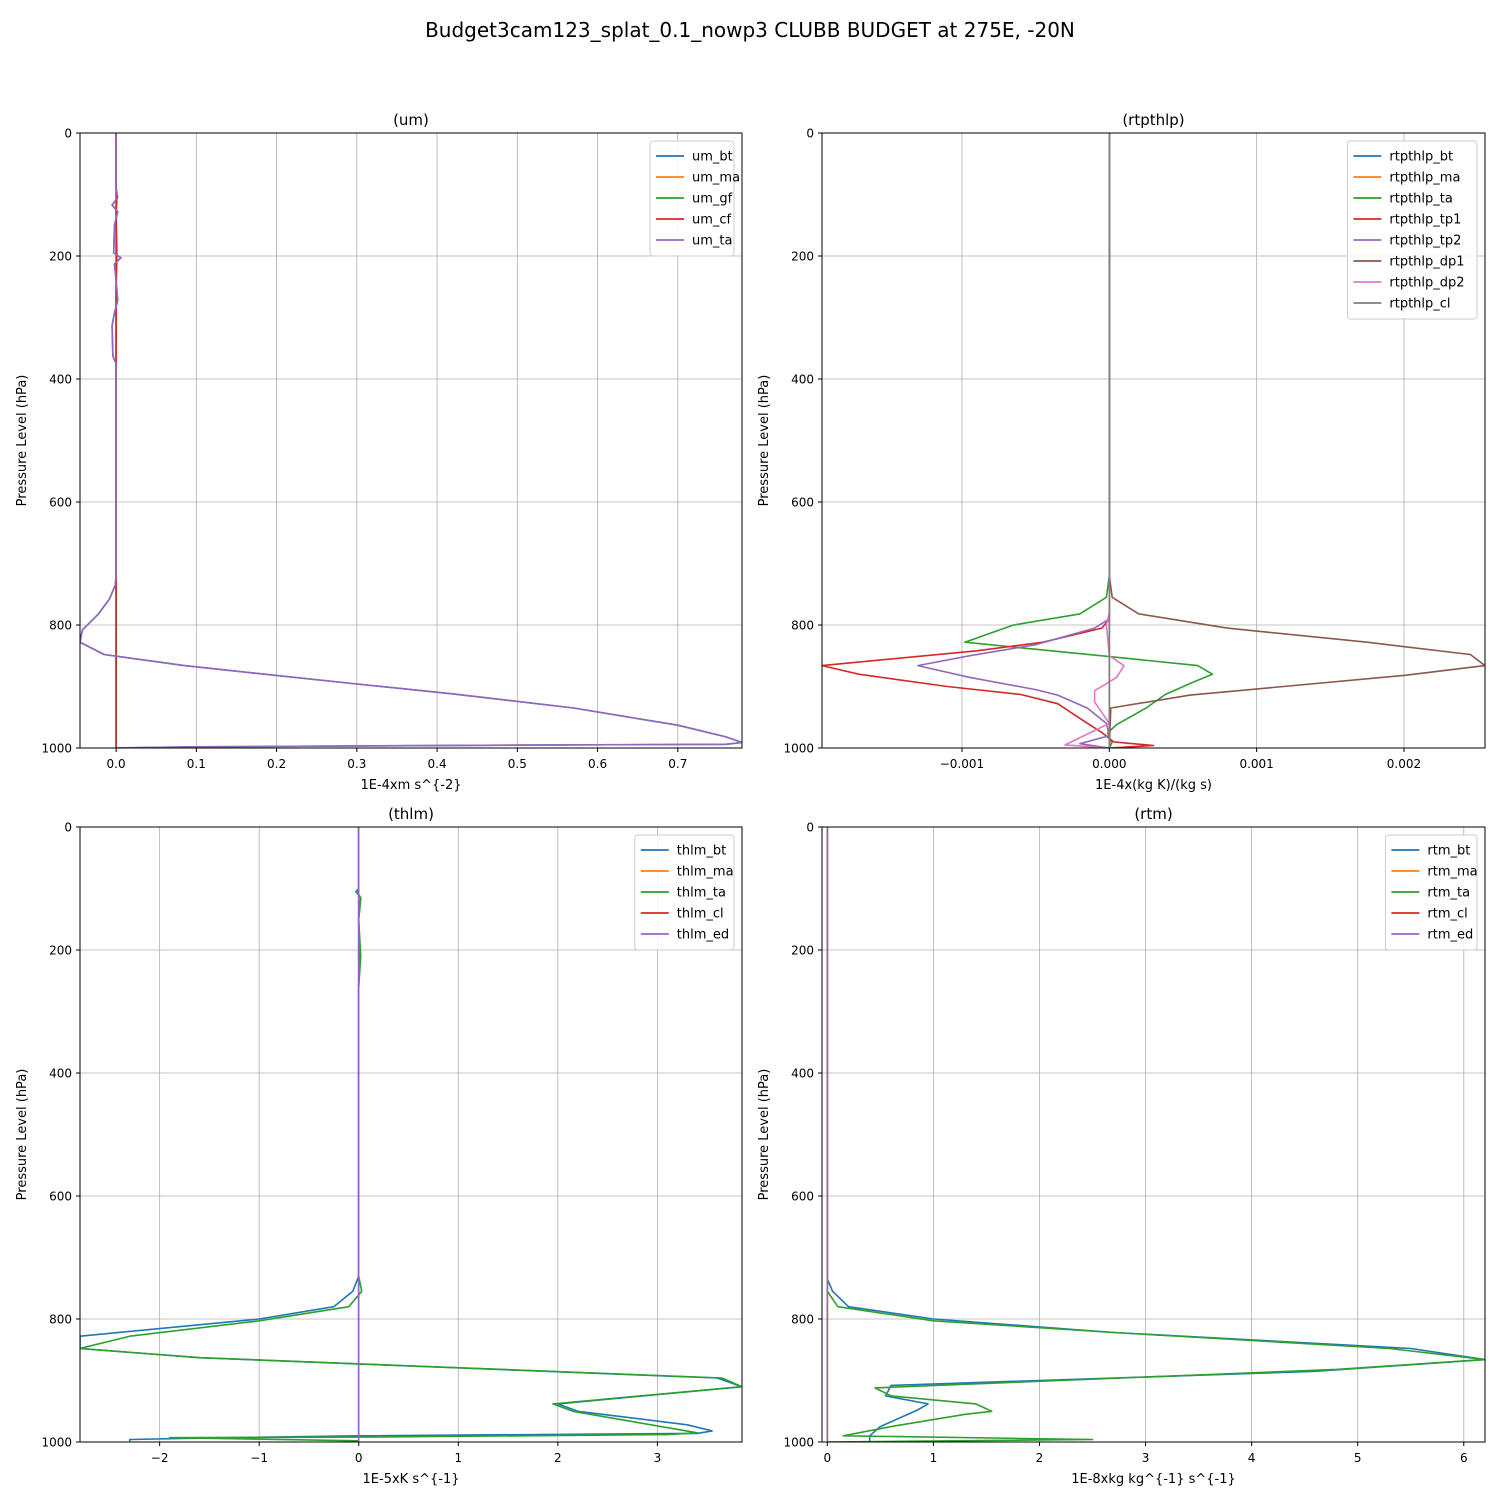  Describe the element at coordinates (703, 935) in the screenshot. I see `legend-label: thlm_ed` at that location.